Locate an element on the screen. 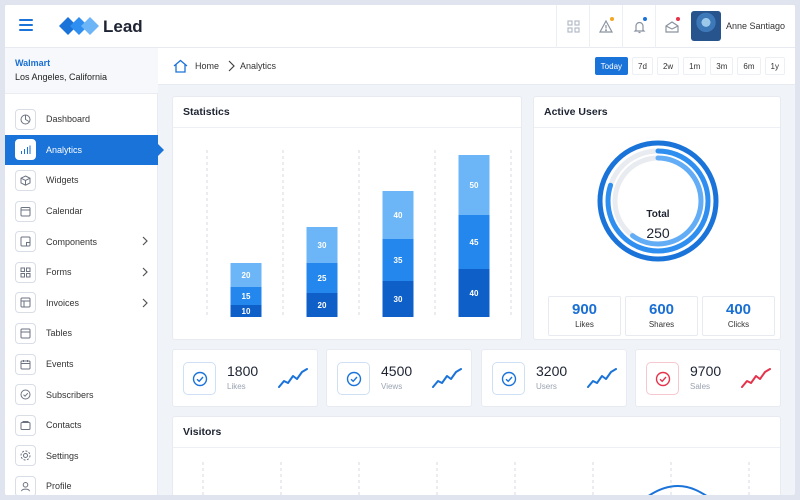 Image resolution: width=800 pixels, height=500 pixels. bar-value-label: 35 is located at coordinates (398, 260).